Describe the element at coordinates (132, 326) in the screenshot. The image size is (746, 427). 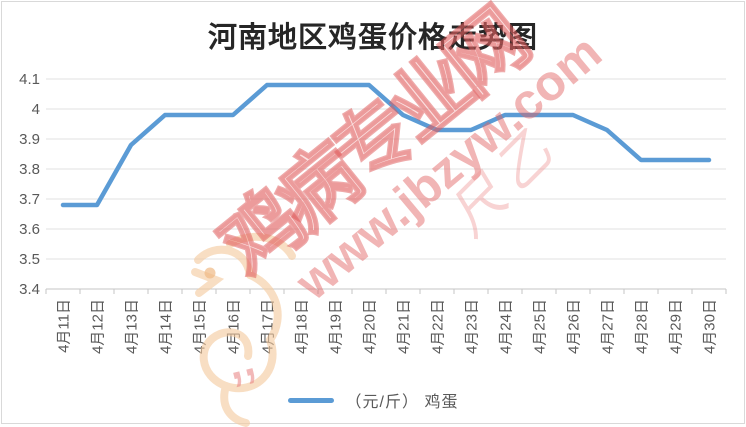
I see `x-axis-label: 4月13日` at that location.